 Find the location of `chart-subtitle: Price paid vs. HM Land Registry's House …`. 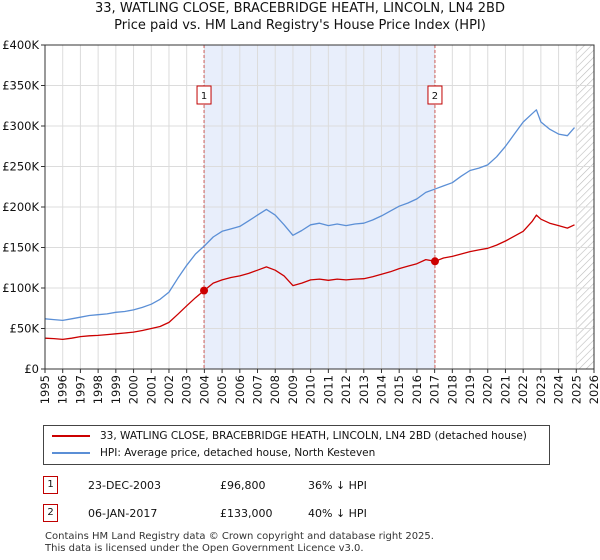

chart-subtitle: Price paid vs. HM Land Registry's House … is located at coordinates (300, 25).